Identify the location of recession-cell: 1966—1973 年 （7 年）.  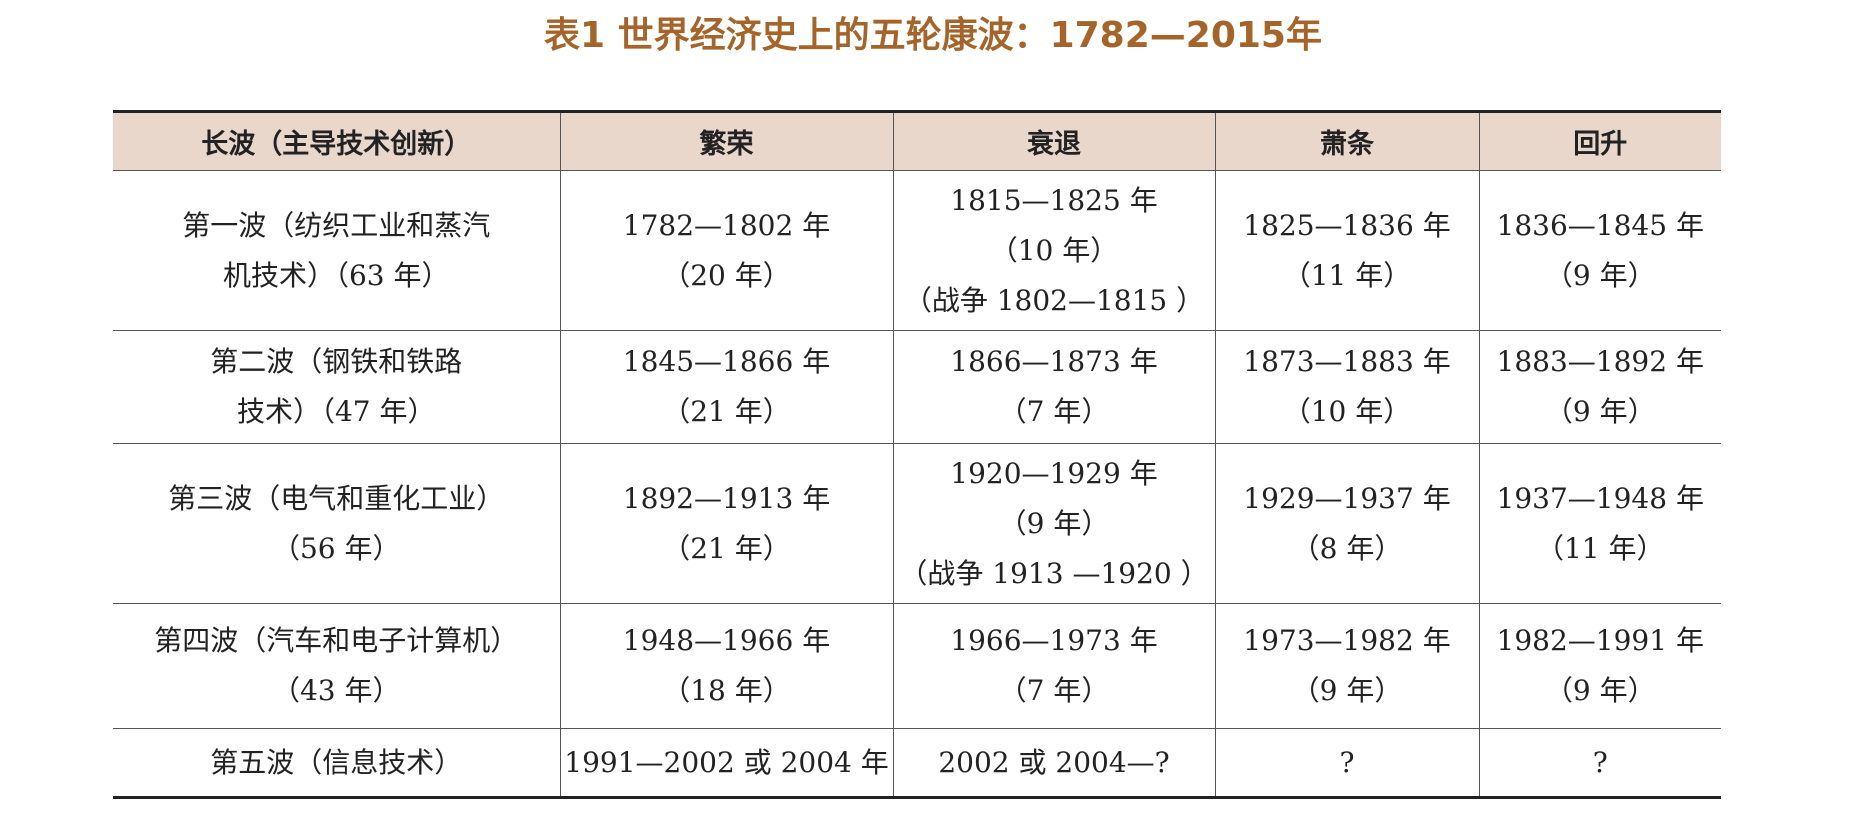
(1054, 666).